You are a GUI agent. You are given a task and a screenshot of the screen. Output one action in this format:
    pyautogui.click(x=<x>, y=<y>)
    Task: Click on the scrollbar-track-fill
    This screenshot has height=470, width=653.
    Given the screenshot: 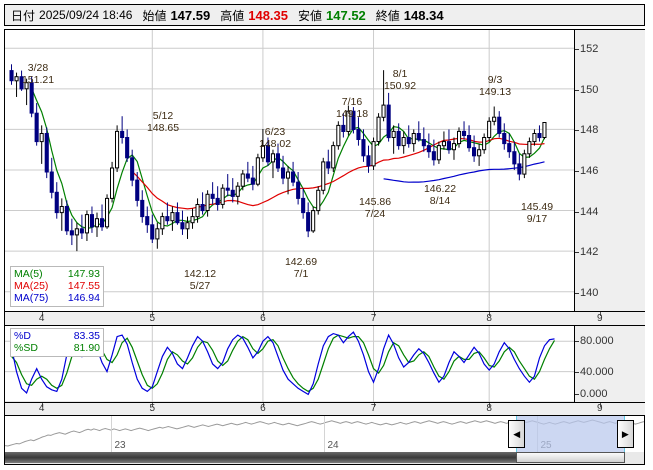 What is the action you would take?
    pyautogui.click(x=261, y=457)
    